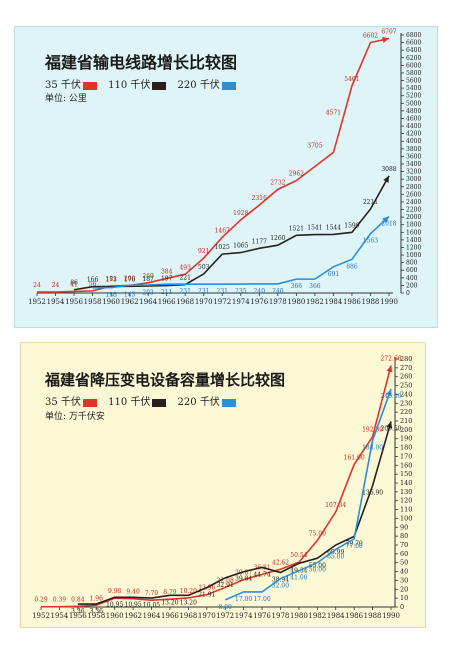  What do you see at coordinates (352, 302) in the screenshot?
I see `x-tick-label: 1986` at bounding box center [352, 302].